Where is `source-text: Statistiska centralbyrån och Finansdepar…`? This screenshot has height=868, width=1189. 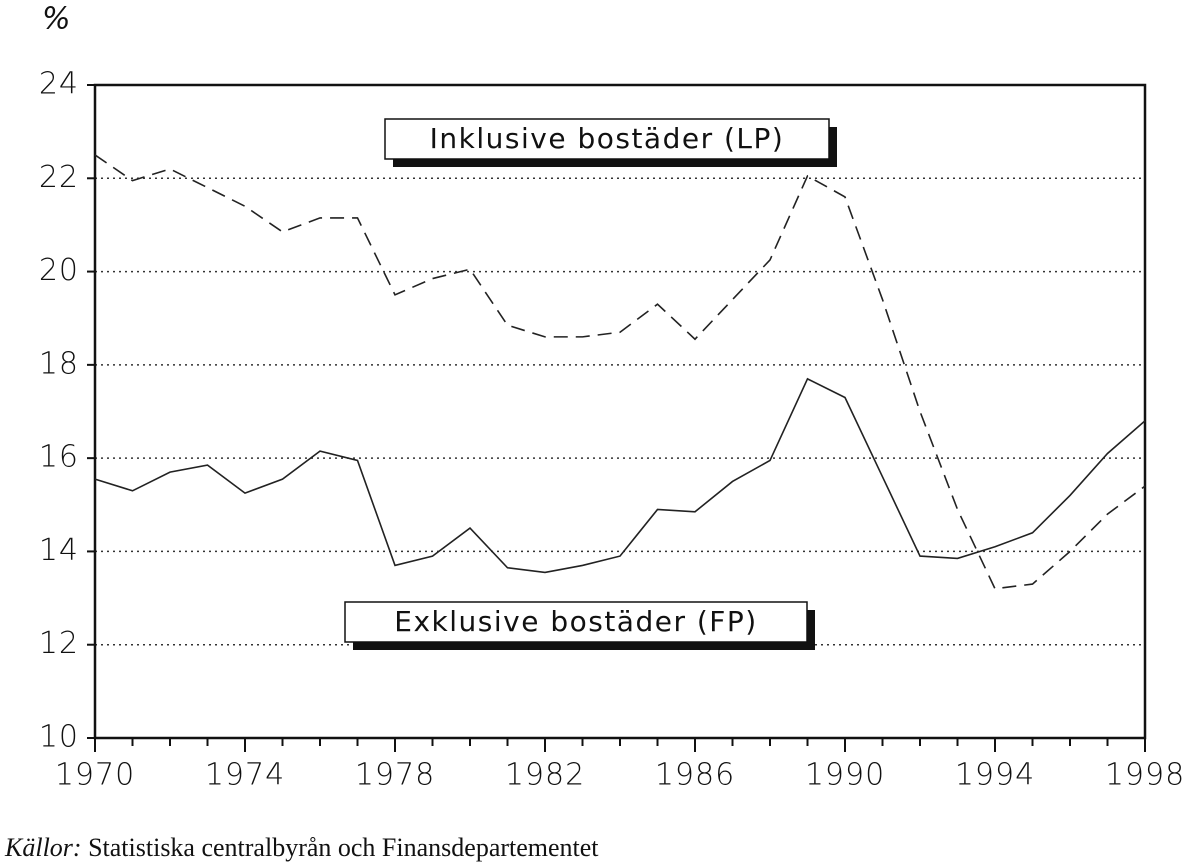
source-text: Statistiska centralbyrån och Finansdepar… is located at coordinates (343, 847).